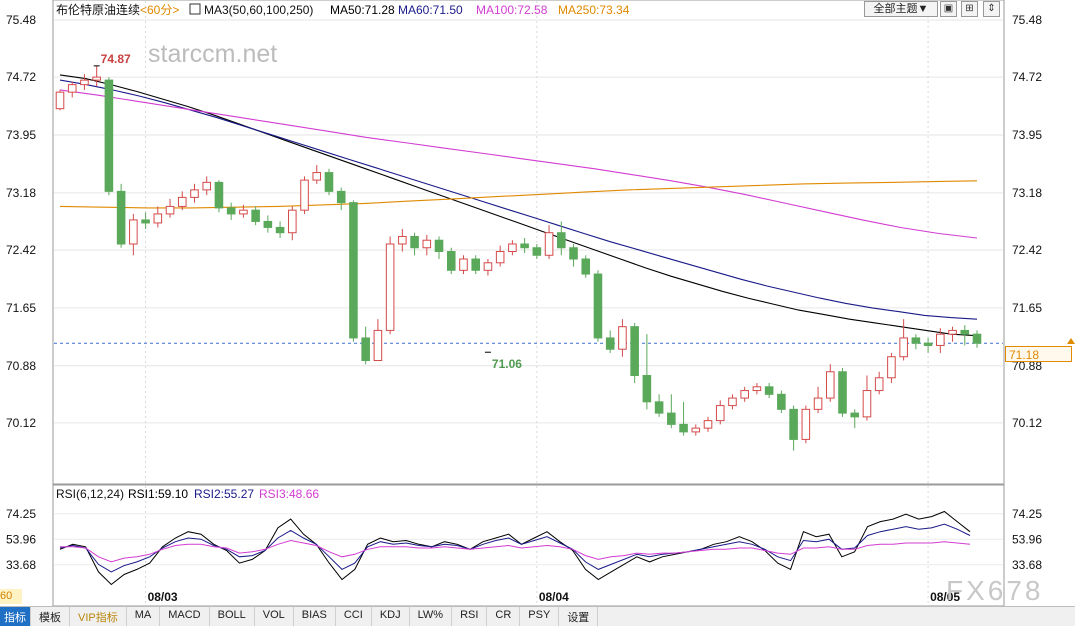 Image resolution: width=1075 pixels, height=626 pixels. I want to click on toolbar-item: 模板, so click(50, 616).